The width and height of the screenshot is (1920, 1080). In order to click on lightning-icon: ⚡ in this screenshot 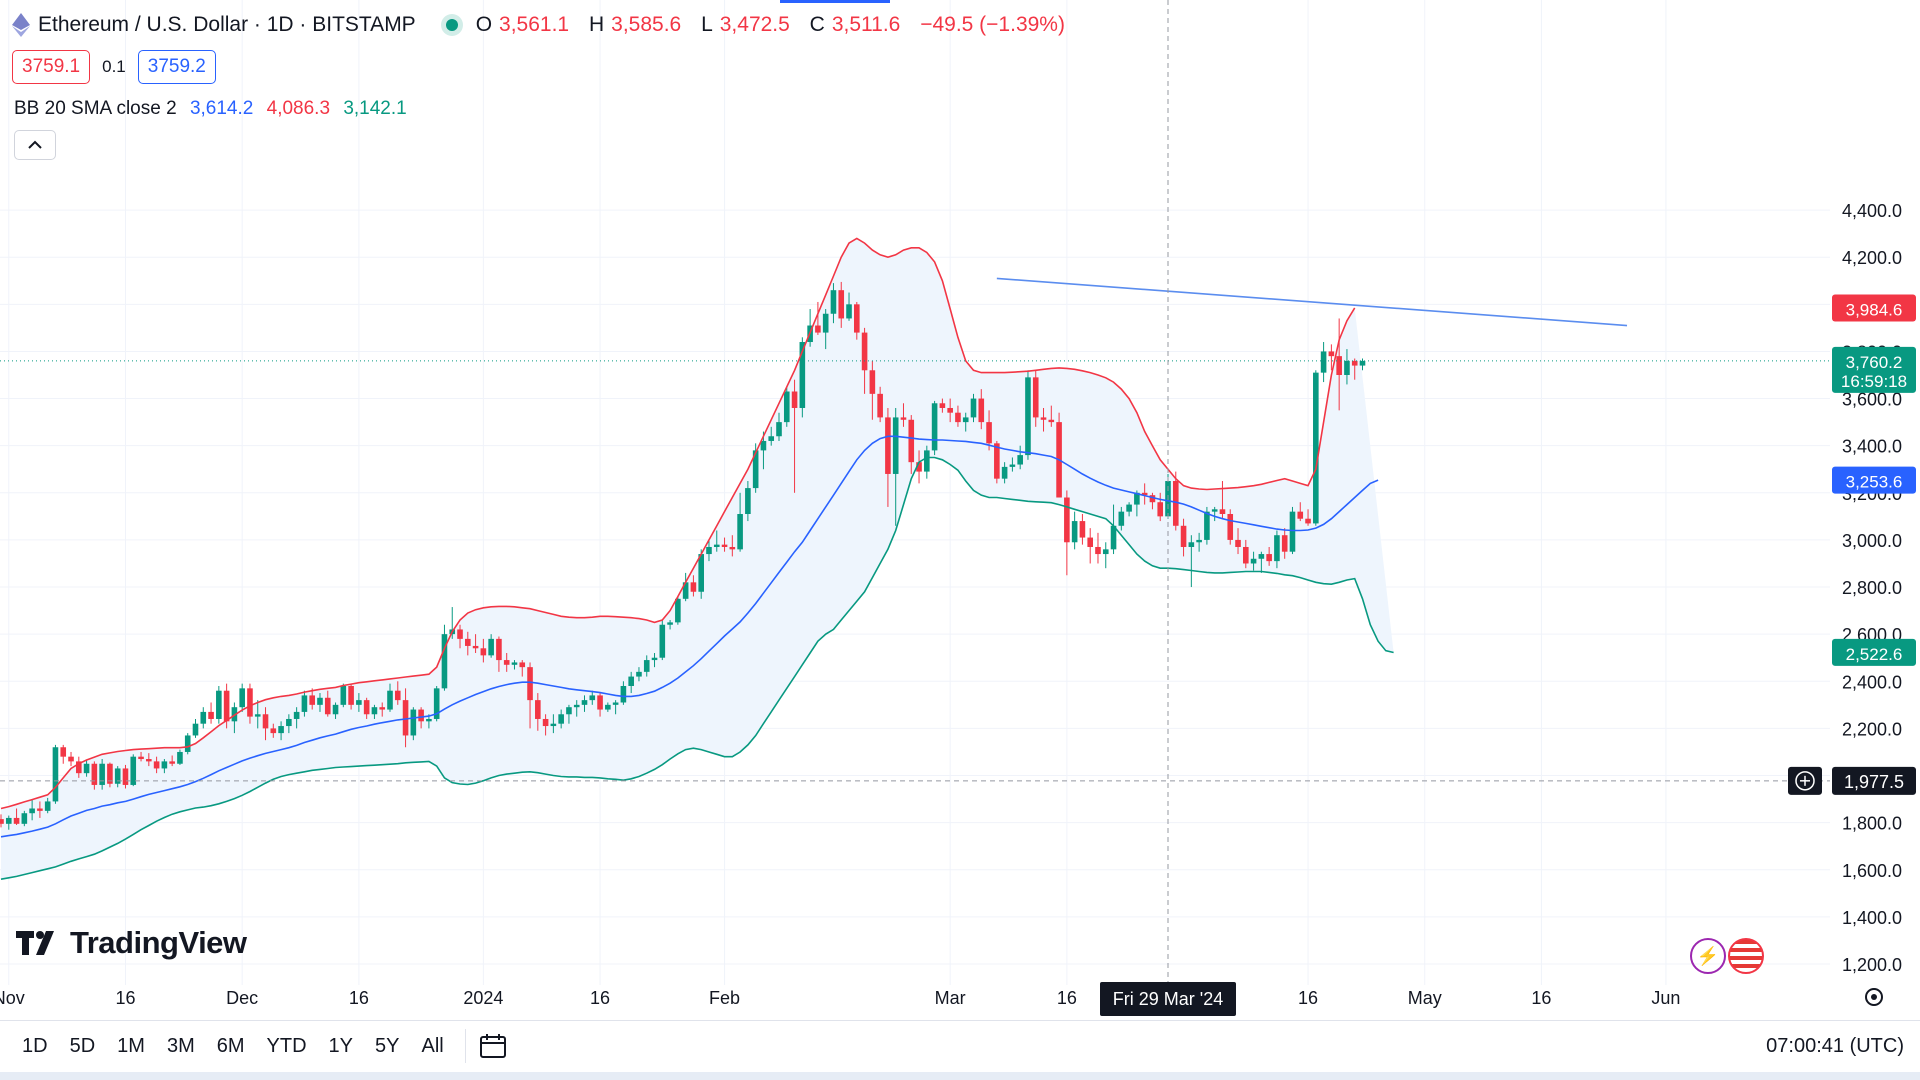, I will do `click(1708, 956)`.